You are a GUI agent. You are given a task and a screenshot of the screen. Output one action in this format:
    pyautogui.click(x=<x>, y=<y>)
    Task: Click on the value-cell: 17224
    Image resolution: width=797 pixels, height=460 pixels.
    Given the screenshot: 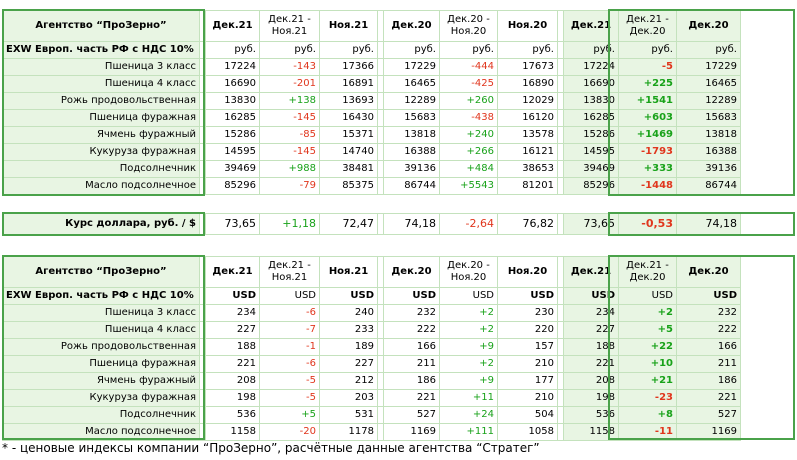 What is the action you would take?
    pyautogui.click(x=232, y=67)
    